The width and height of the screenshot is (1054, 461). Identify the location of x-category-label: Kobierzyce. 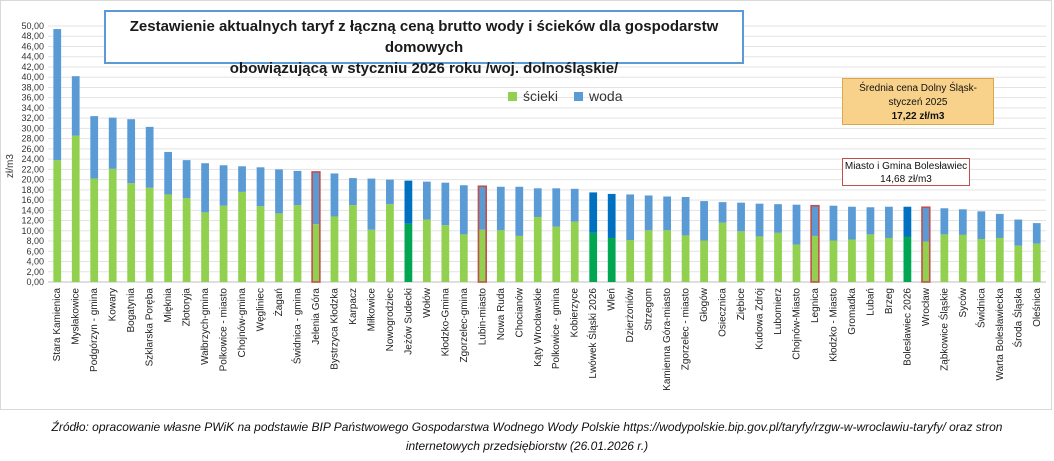
(575, 313).